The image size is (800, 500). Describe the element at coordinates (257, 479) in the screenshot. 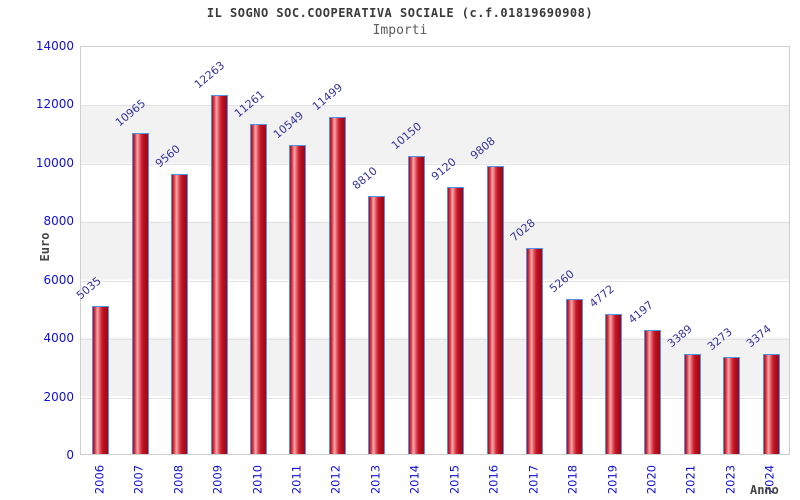

I see `x-tick-label-2010: 2010` at that location.